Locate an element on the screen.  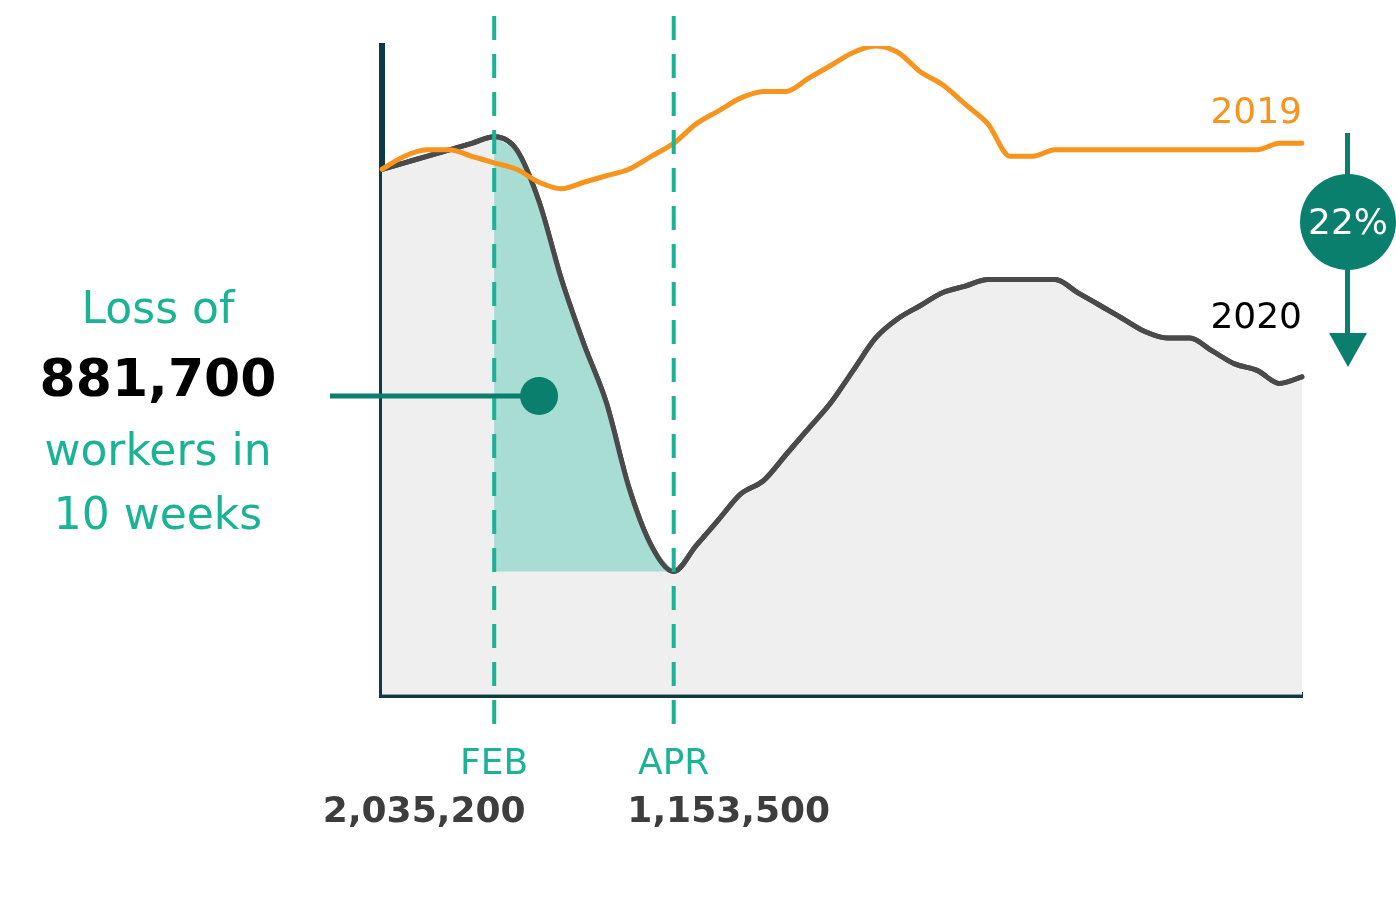
ref-line-label: 1,153,500 is located at coordinates (729, 810).